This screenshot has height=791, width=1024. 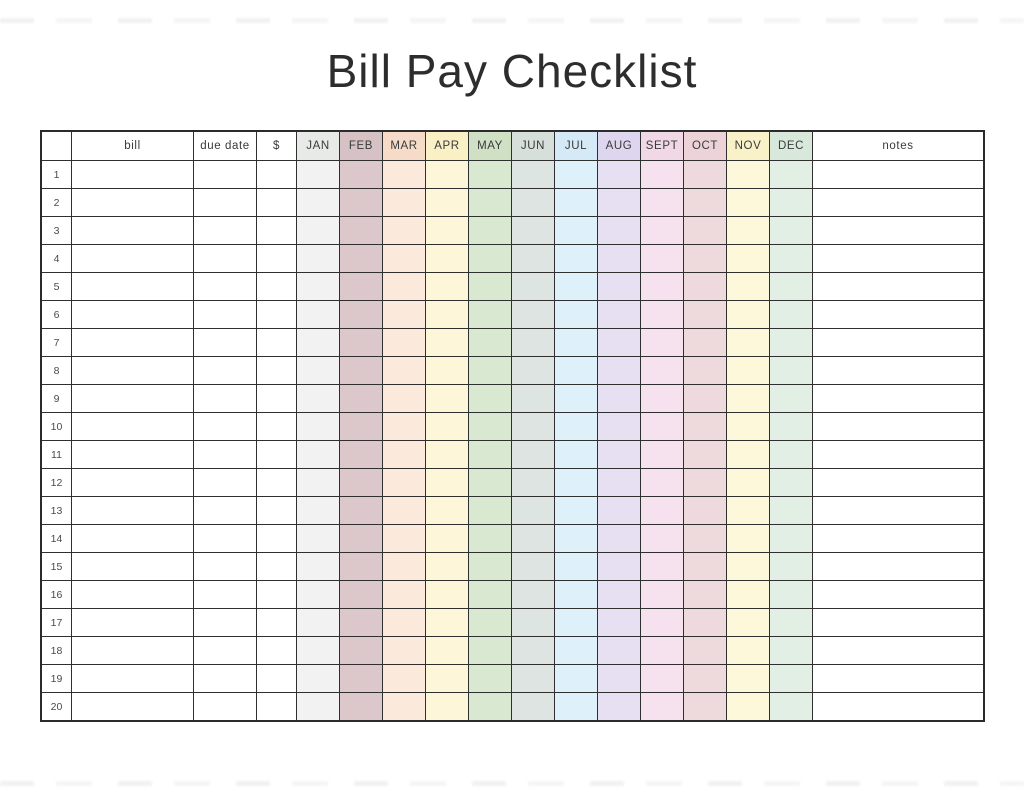 What do you see at coordinates (56, 174) in the screenshot?
I see `row-number: 1` at bounding box center [56, 174].